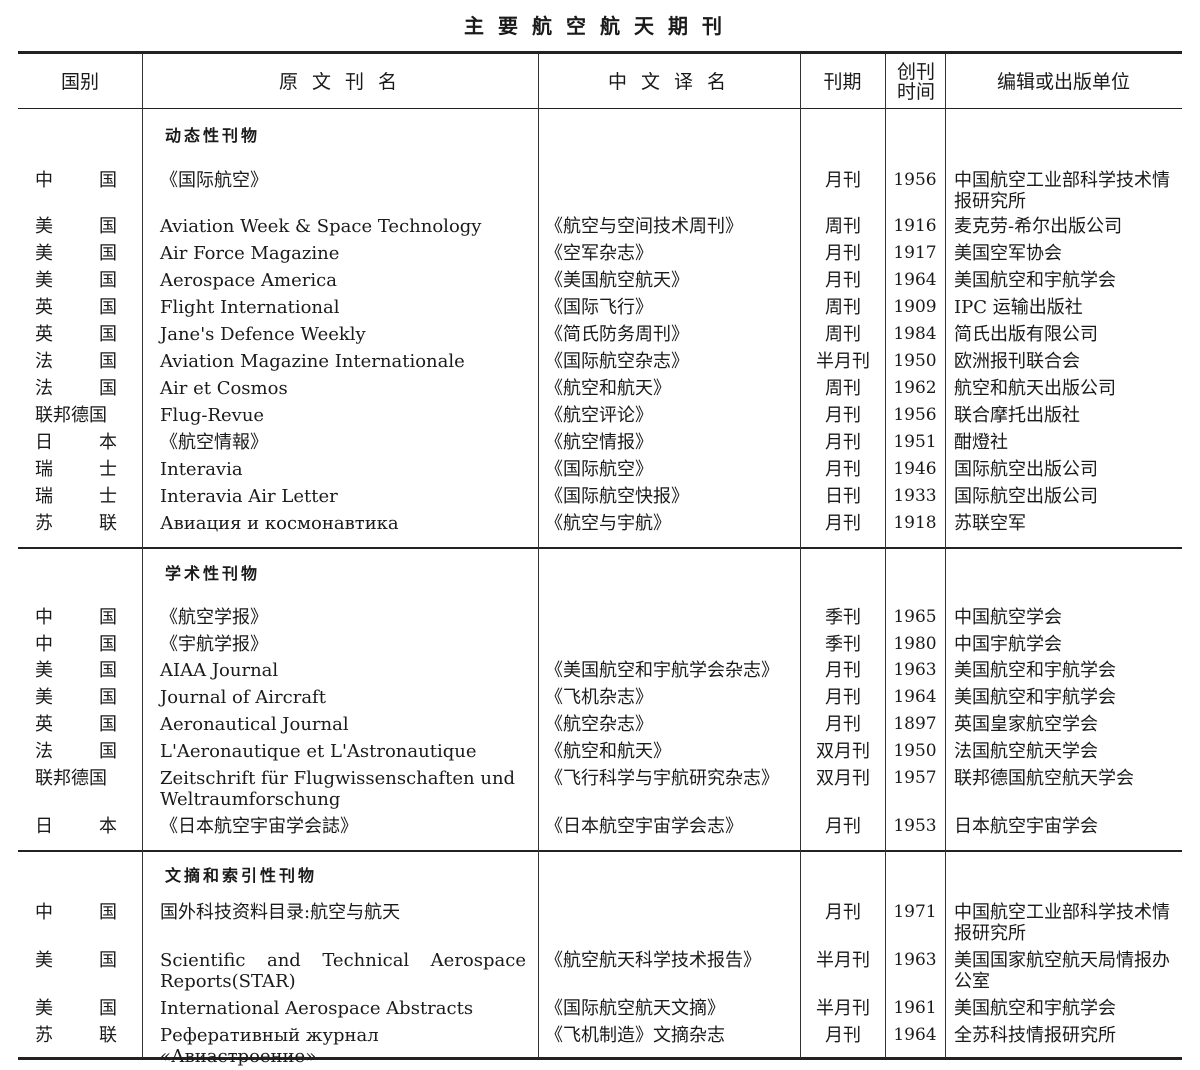 The height and width of the screenshot is (1070, 1200). What do you see at coordinates (915, 670) in the screenshot?
I see `founded-year-cell: 1963` at bounding box center [915, 670].